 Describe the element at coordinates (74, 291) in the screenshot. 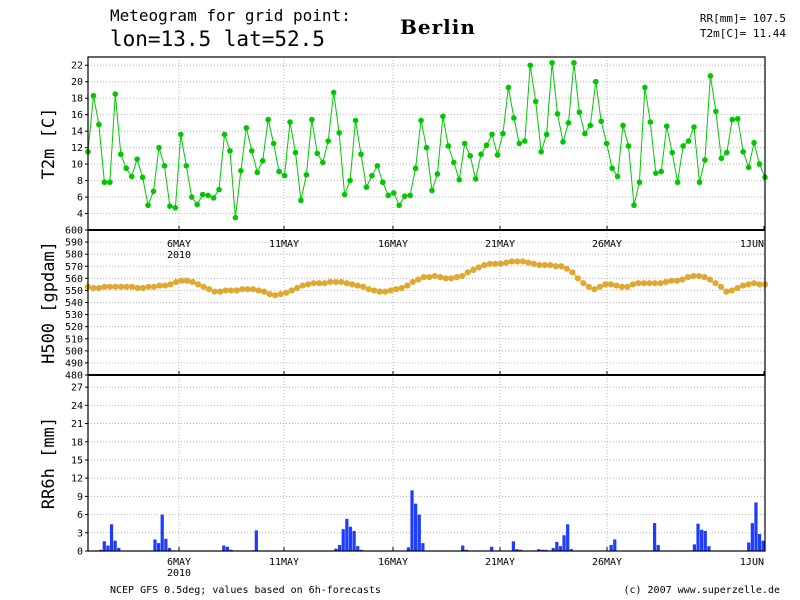

I see `h500-y-tick-label: 550` at that location.